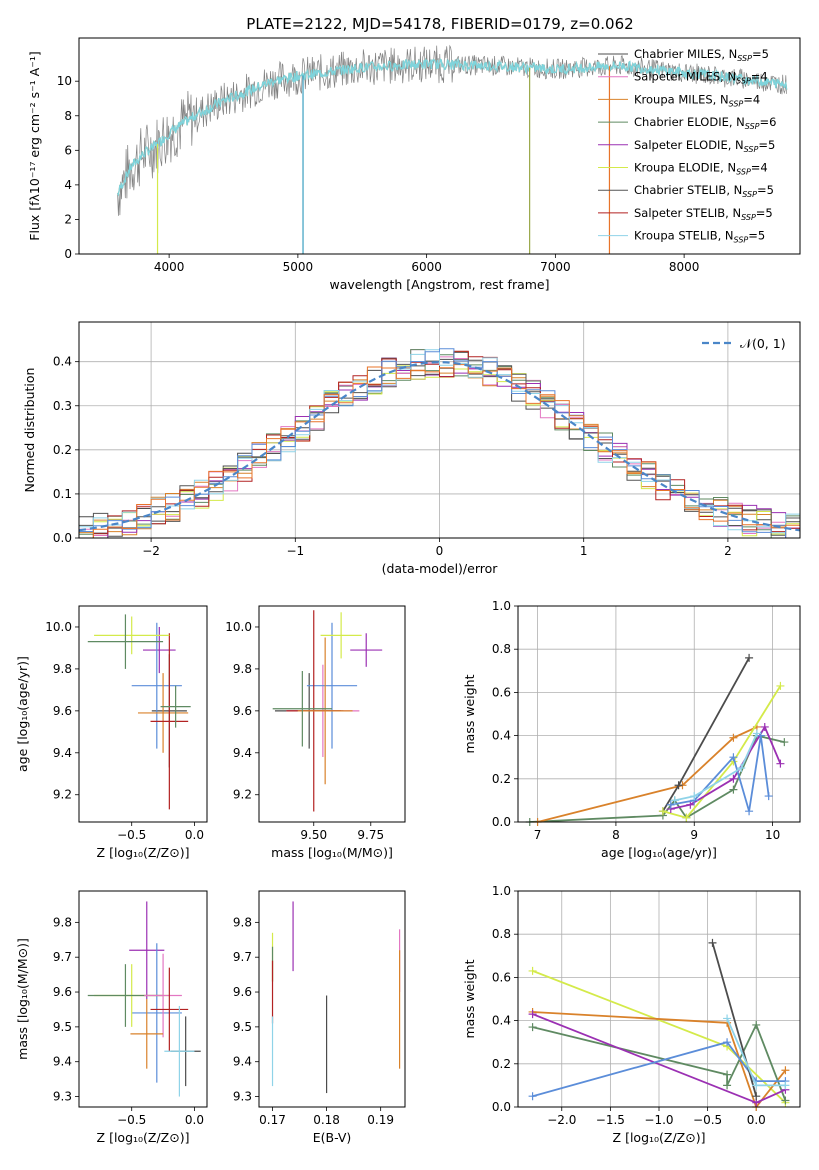 This screenshot has width=819, height=1170. I want to click on y-axis-label: age [log₁₀(age/yr)], so click(22, 714).